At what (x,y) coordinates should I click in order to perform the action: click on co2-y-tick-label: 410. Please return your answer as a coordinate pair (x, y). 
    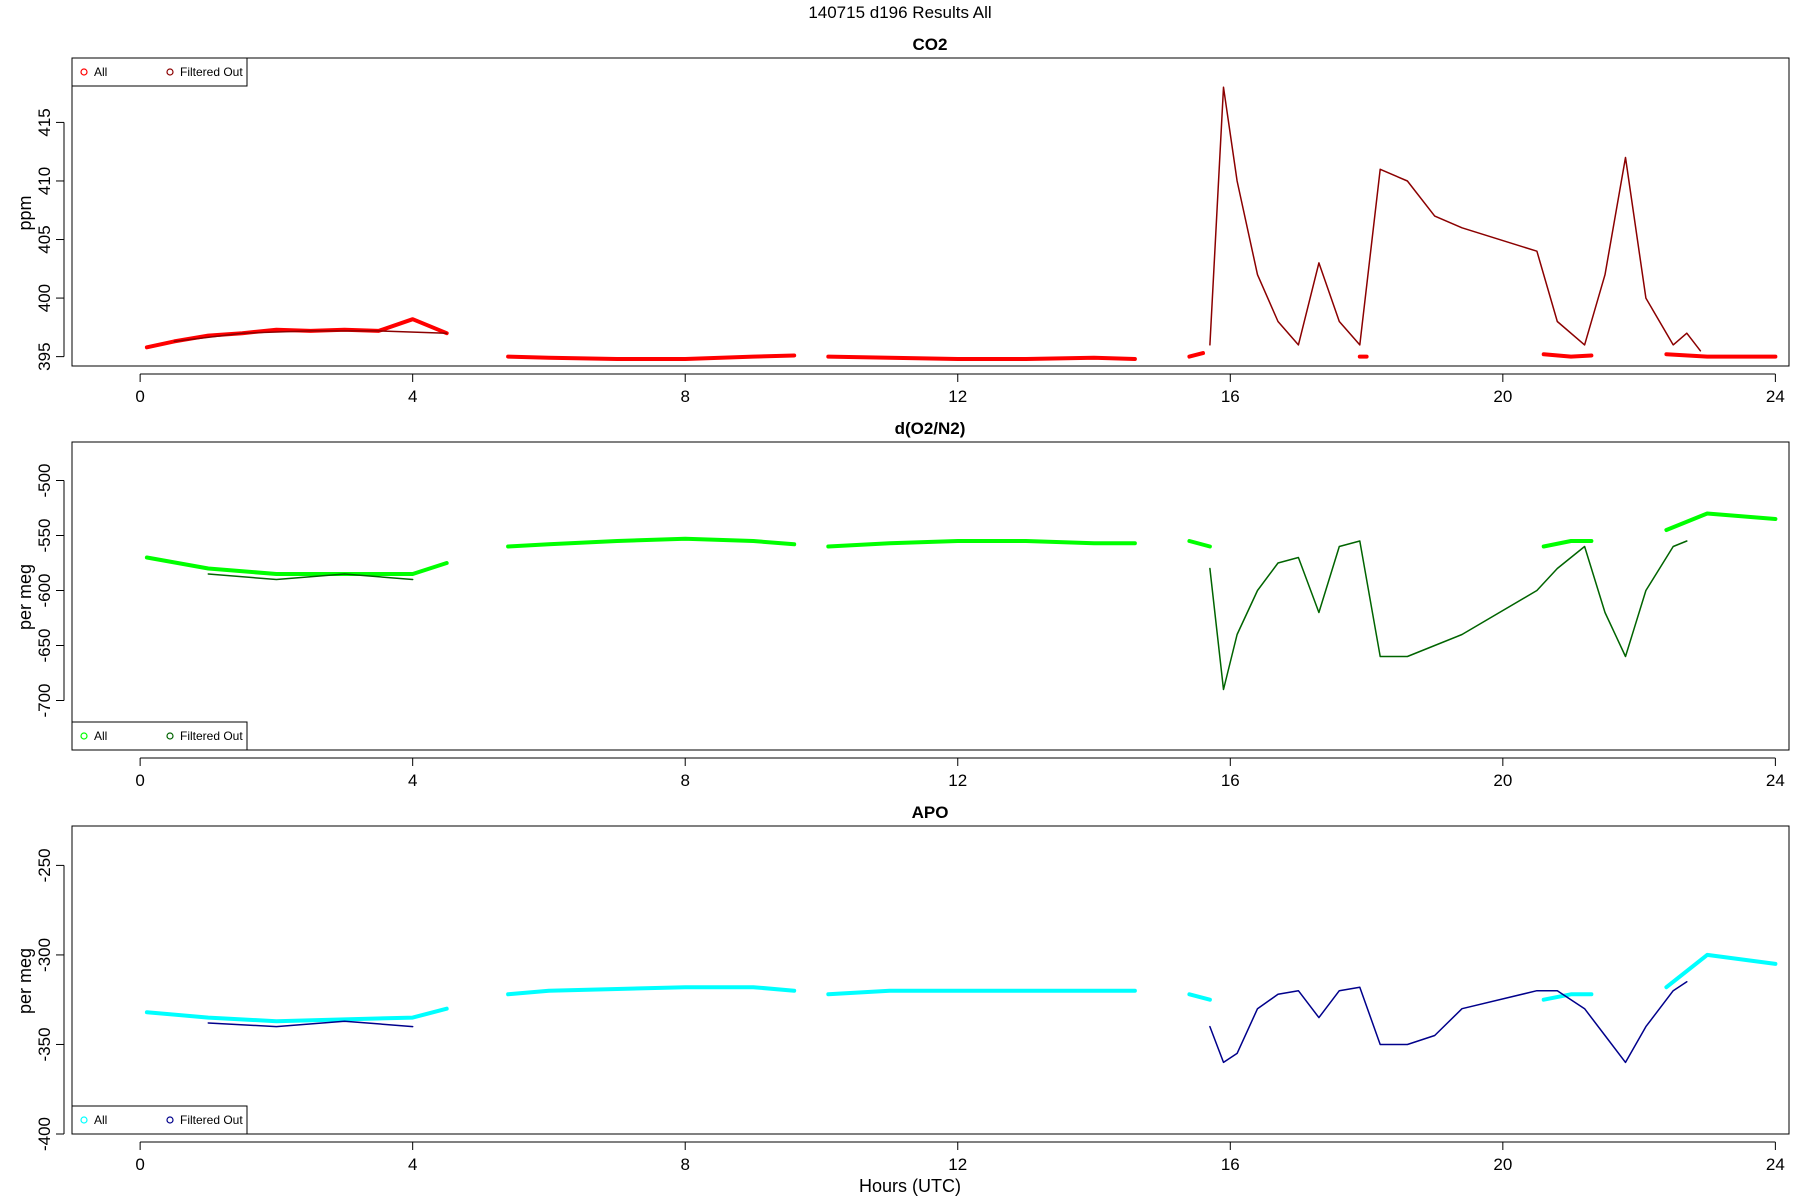
    Looking at the image, I should click on (44, 181).